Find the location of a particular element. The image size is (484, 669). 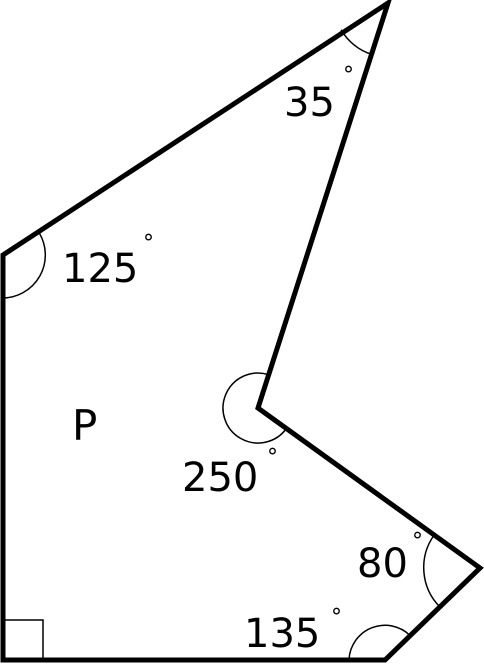

angle-arc-right is located at coordinates (431, 571).